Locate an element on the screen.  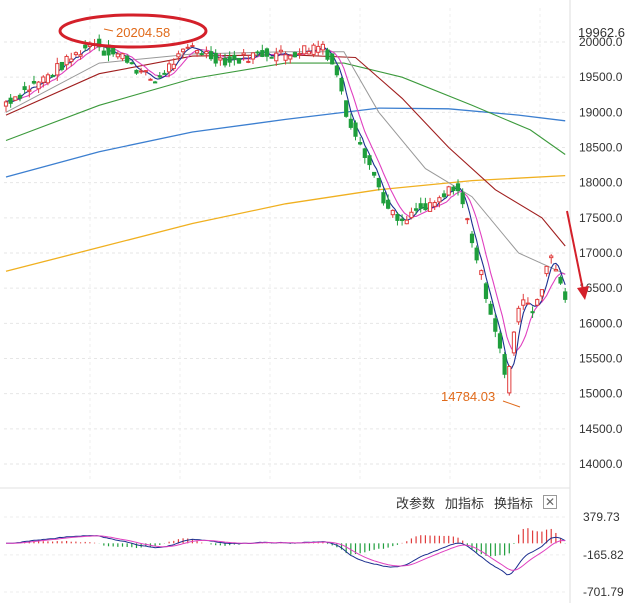
price-tick-label: 19500.0 is located at coordinates (601, 77).